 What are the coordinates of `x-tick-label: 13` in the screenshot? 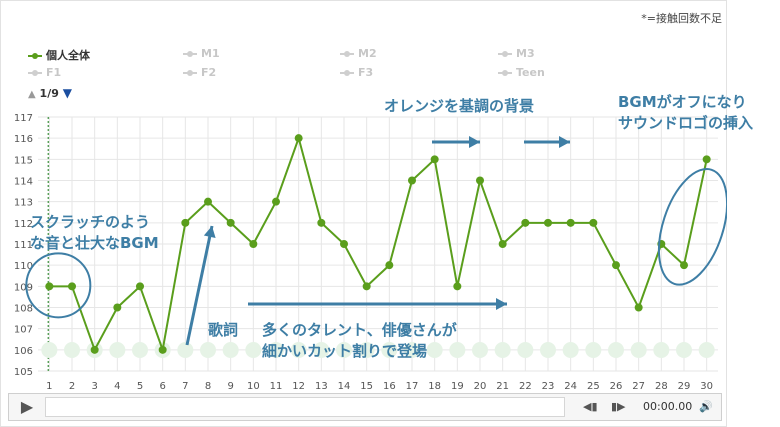 It's located at (321, 385).